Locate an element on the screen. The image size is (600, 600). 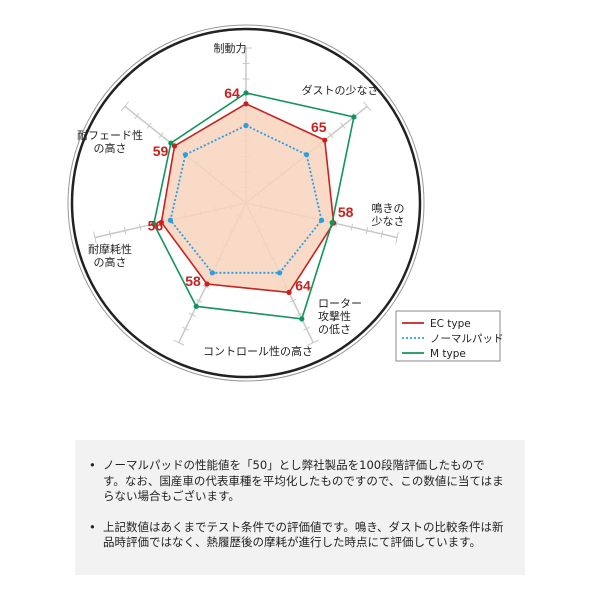
axis-label: 制動力 is located at coordinates (230, 48).